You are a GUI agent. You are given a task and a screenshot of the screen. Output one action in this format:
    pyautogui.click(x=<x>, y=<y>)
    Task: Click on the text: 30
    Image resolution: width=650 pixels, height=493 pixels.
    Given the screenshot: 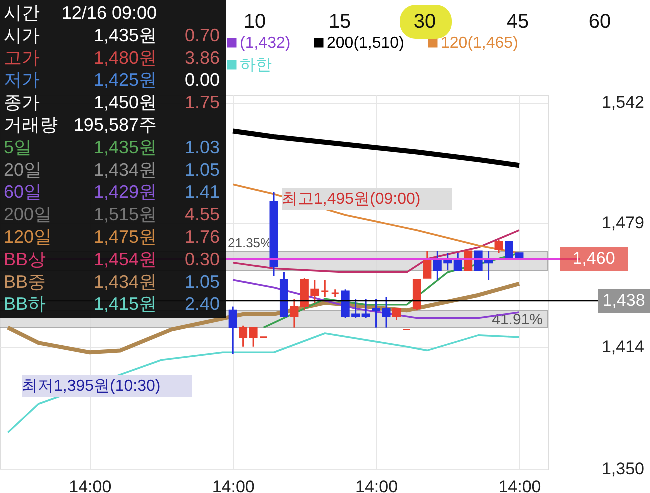 What is the action you would take?
    pyautogui.click(x=425, y=22)
    